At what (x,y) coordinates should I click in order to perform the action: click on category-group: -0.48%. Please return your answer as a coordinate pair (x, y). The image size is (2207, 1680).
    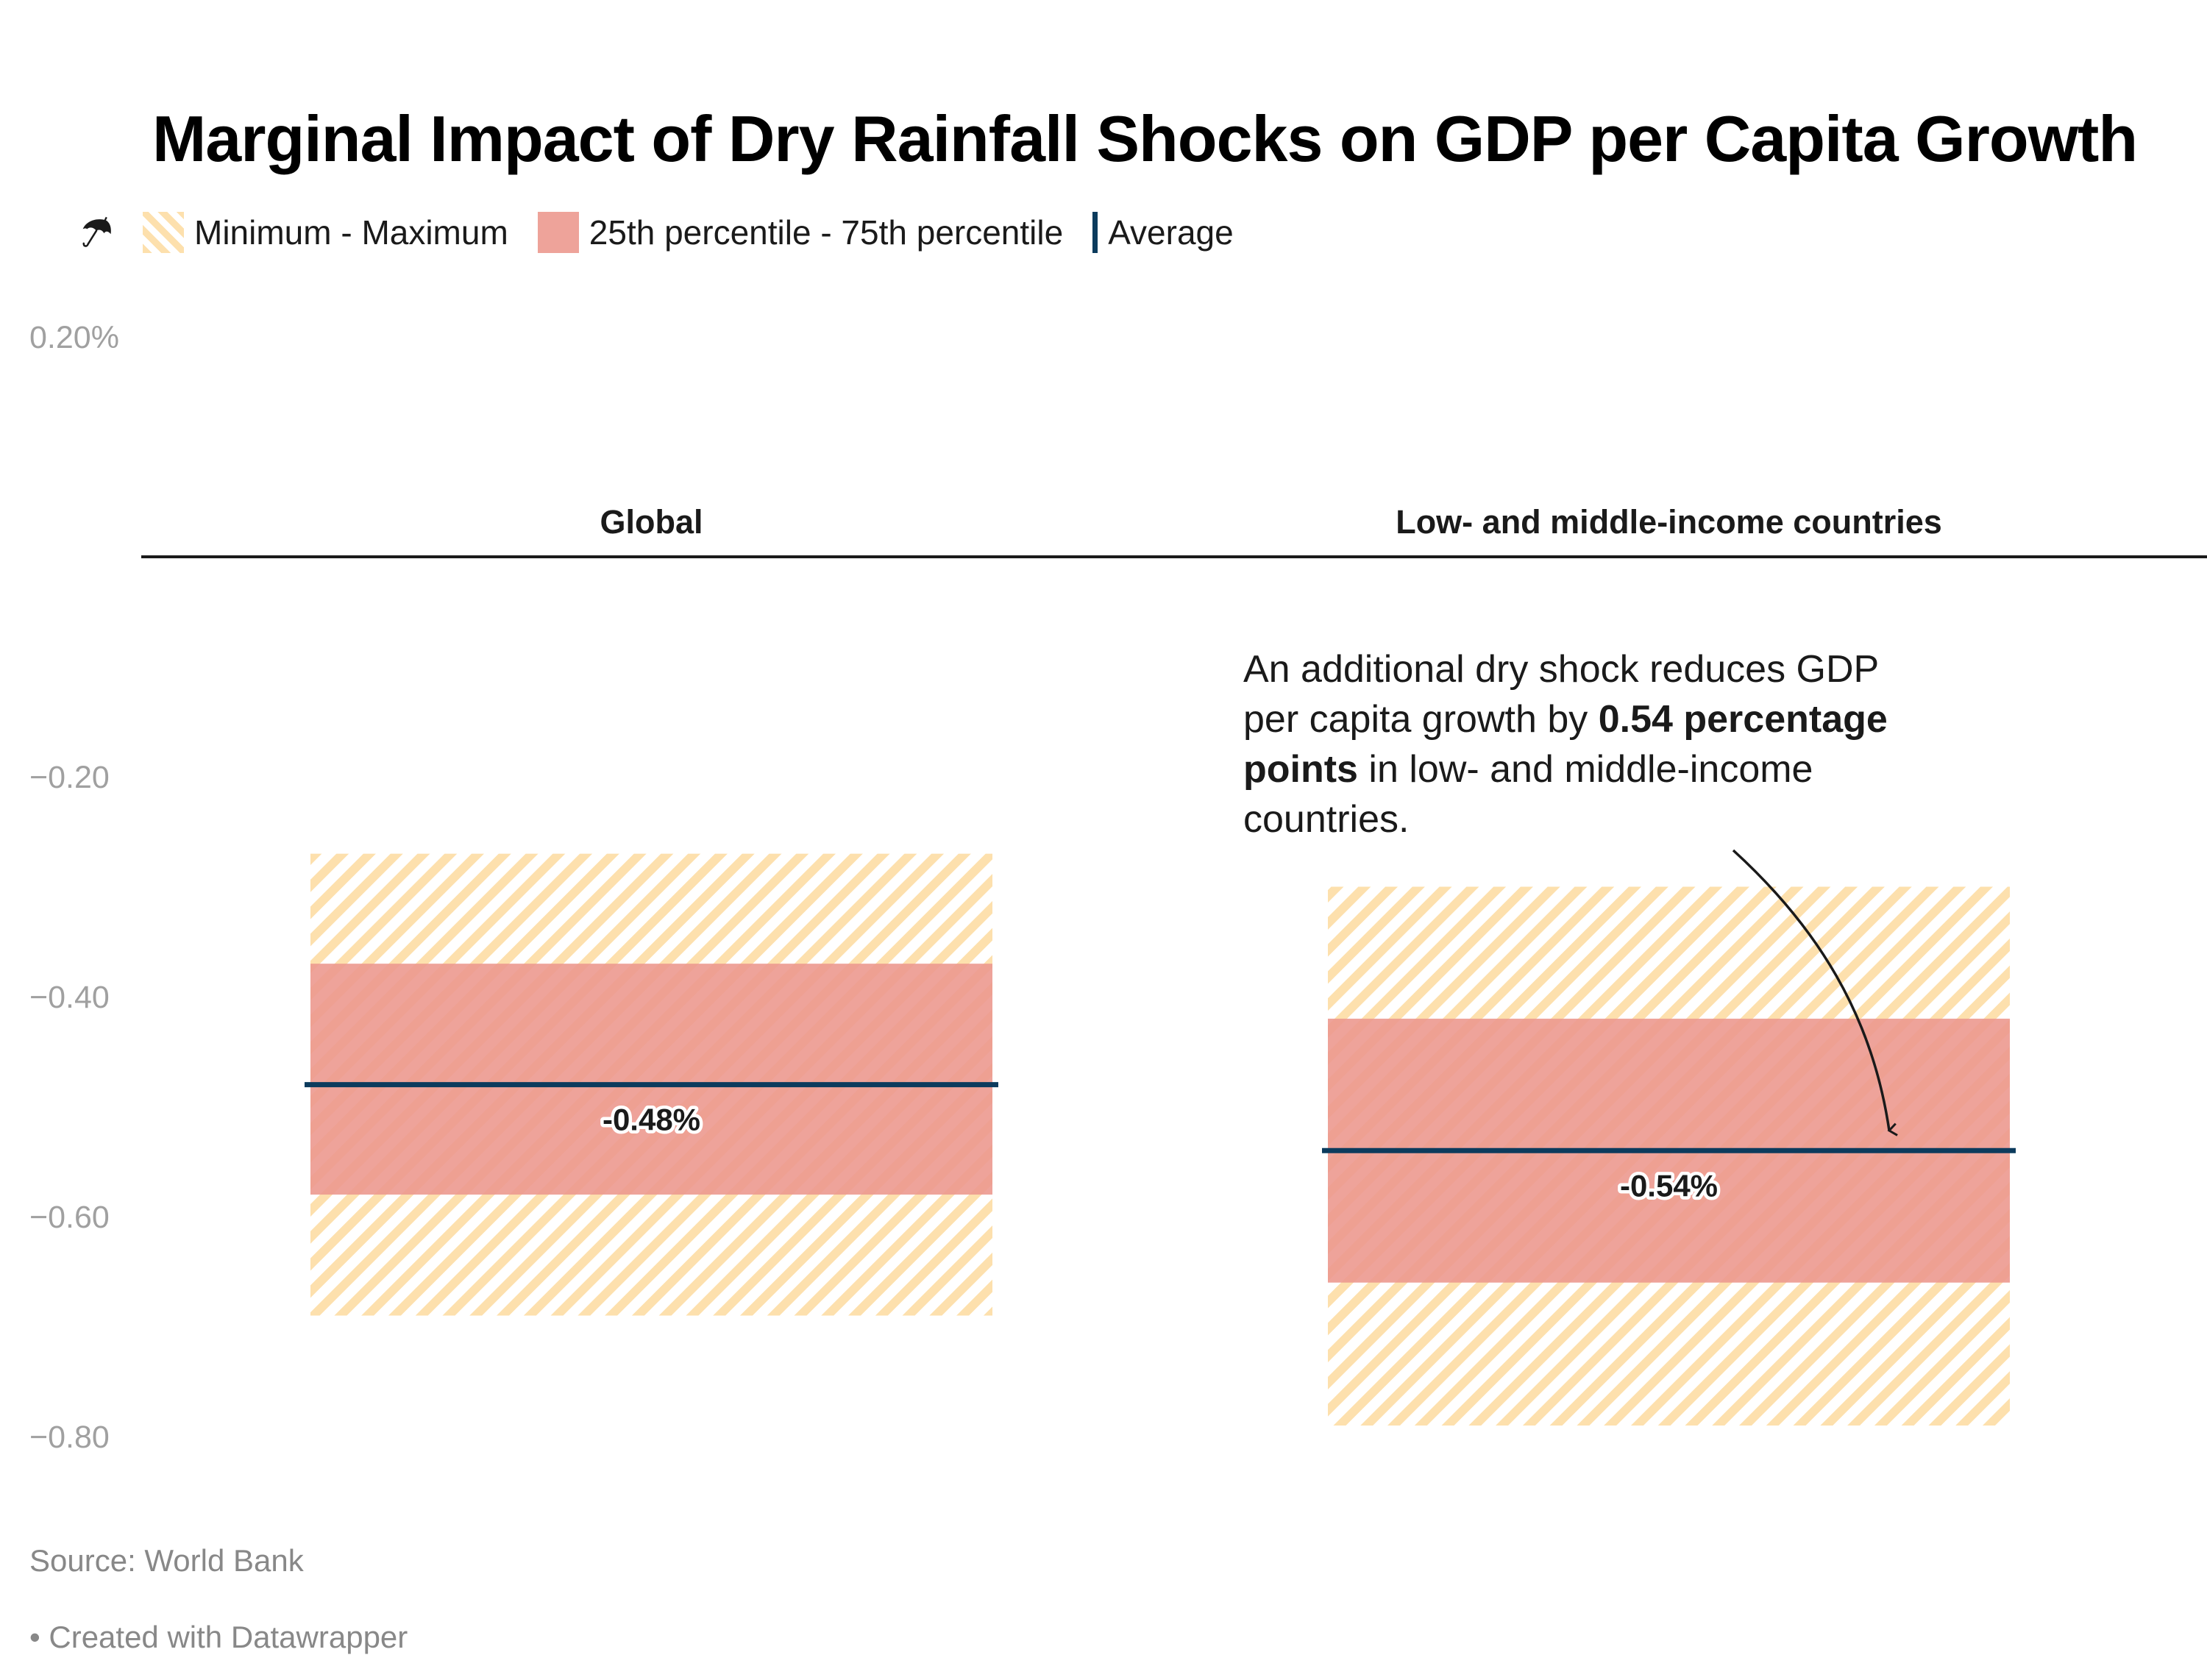
    Looking at the image, I should click on (652, 1084).